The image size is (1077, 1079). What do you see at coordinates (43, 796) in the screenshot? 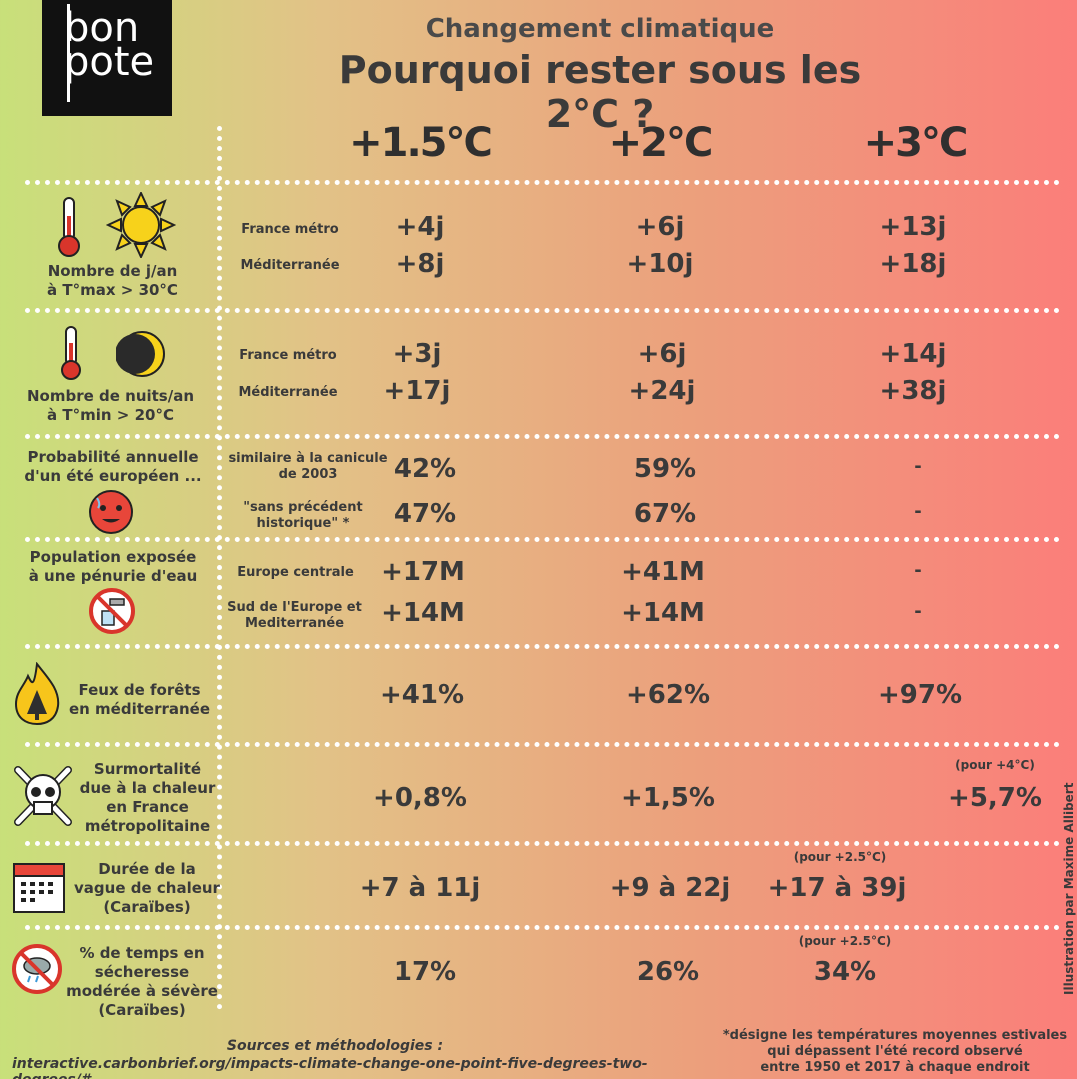
I see `skull-icon` at bounding box center [43, 796].